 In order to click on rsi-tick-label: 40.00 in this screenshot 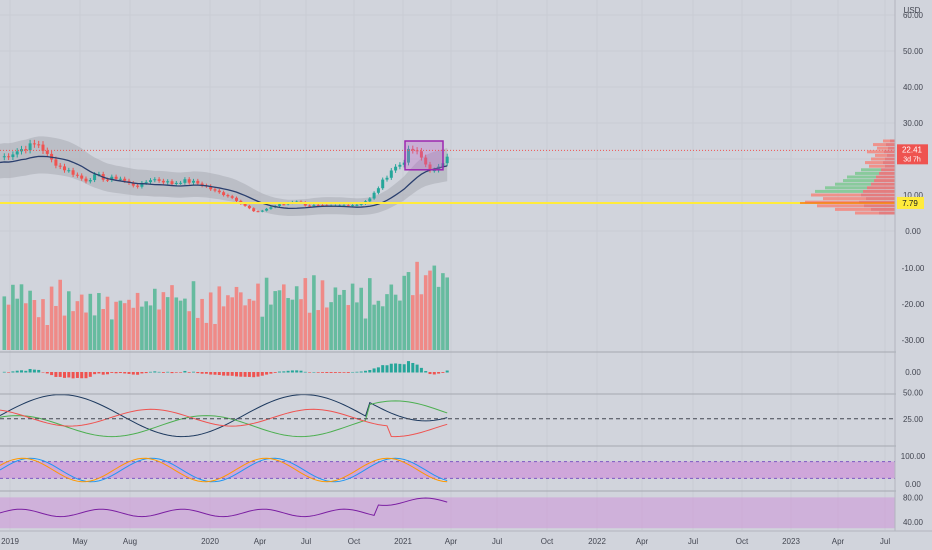, I will do `click(913, 522)`.